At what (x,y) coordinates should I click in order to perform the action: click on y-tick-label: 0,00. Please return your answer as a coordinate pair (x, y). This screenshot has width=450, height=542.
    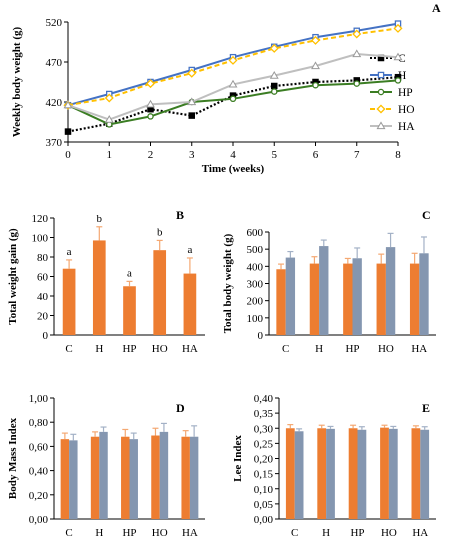
    Looking at the image, I should click on (39, 520).